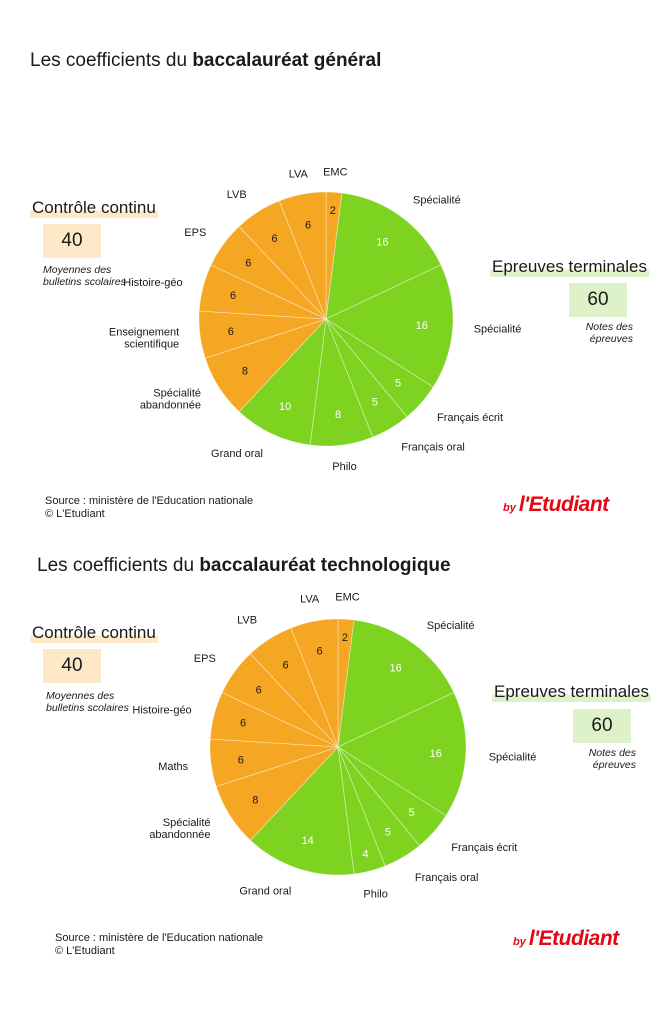 This screenshot has height=1024, width=658. I want to click on slice-value-label: 14, so click(308, 841).